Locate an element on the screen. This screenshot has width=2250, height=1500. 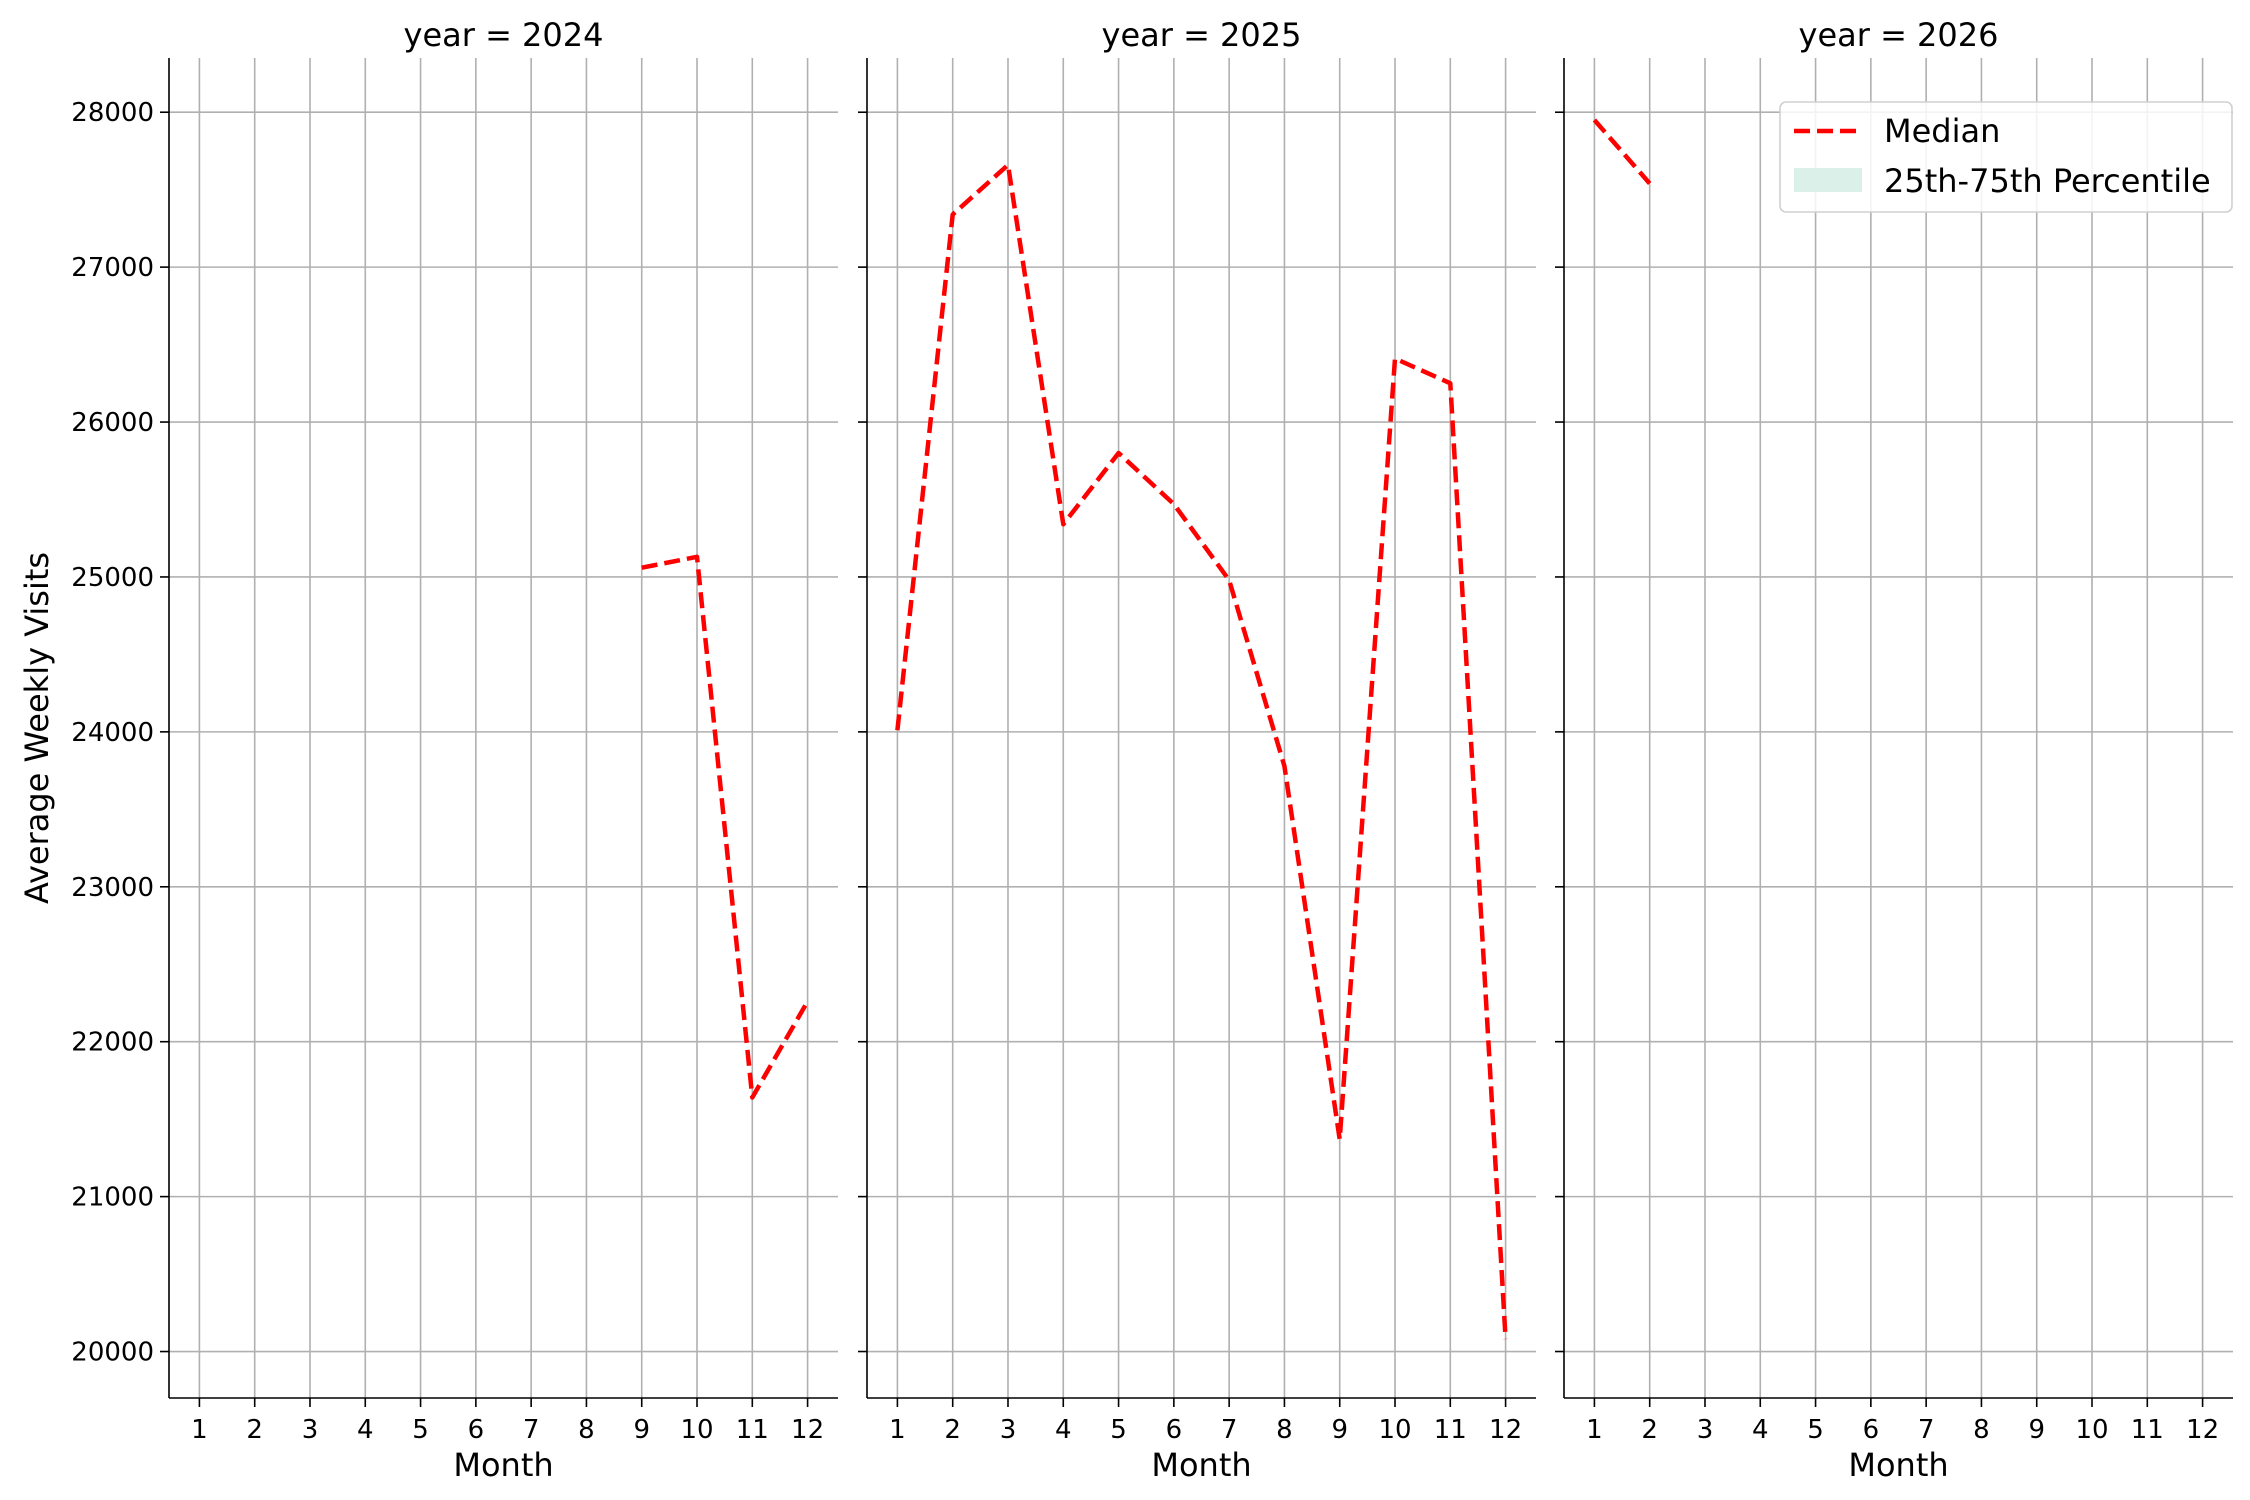
panel-title: year = 2024 is located at coordinates (504, 35).